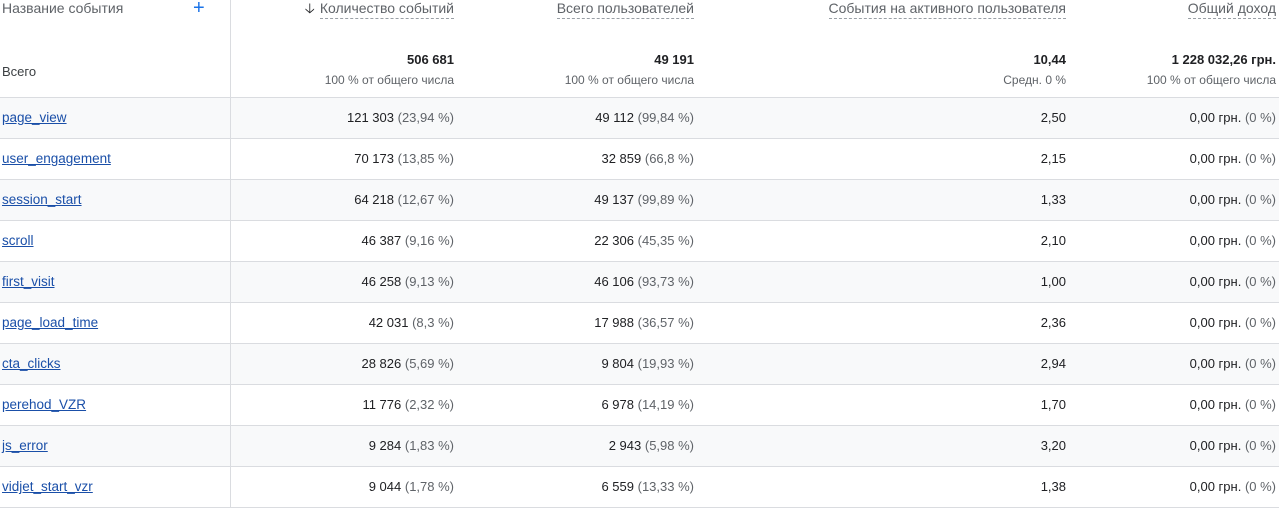 This screenshot has height=508, width=1279. I want to click on events-cell: 46 387 (9,16 %), so click(346, 241).